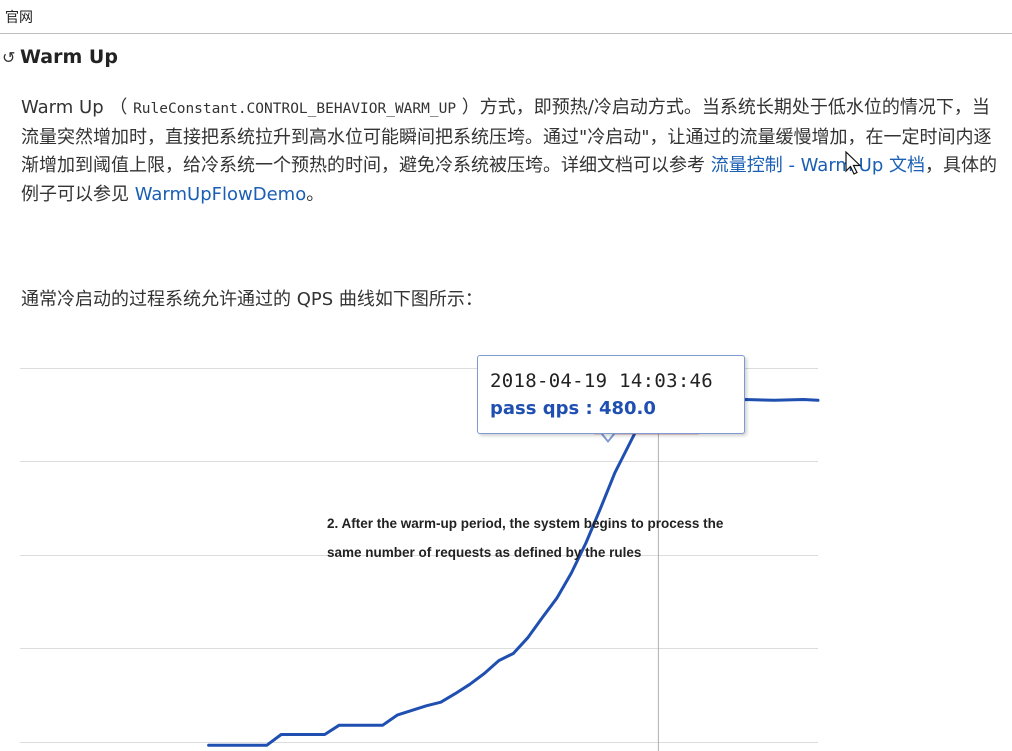  What do you see at coordinates (295, 109) in the screenshot?
I see `inline-code: RuleConstant.CONTROL_BEHAVIOR_WARM_UP` at bounding box center [295, 109].